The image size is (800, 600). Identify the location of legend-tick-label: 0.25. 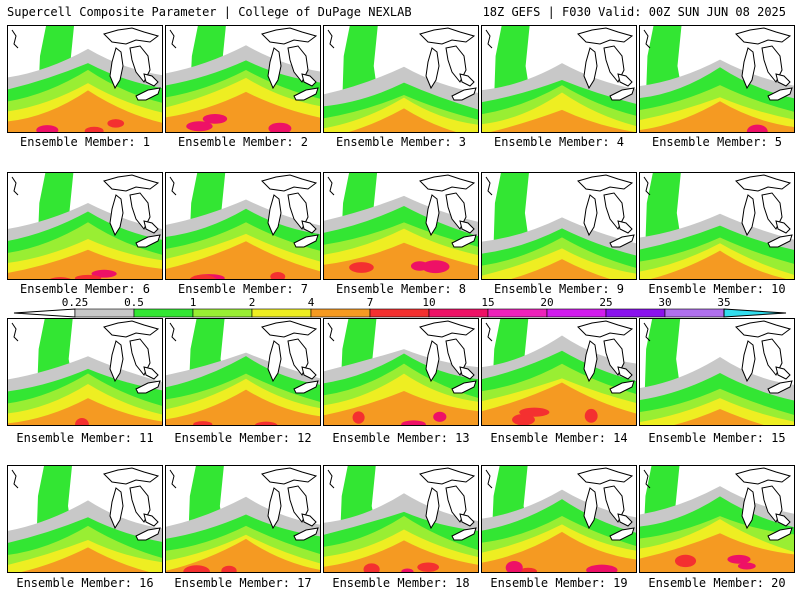
(75, 302).